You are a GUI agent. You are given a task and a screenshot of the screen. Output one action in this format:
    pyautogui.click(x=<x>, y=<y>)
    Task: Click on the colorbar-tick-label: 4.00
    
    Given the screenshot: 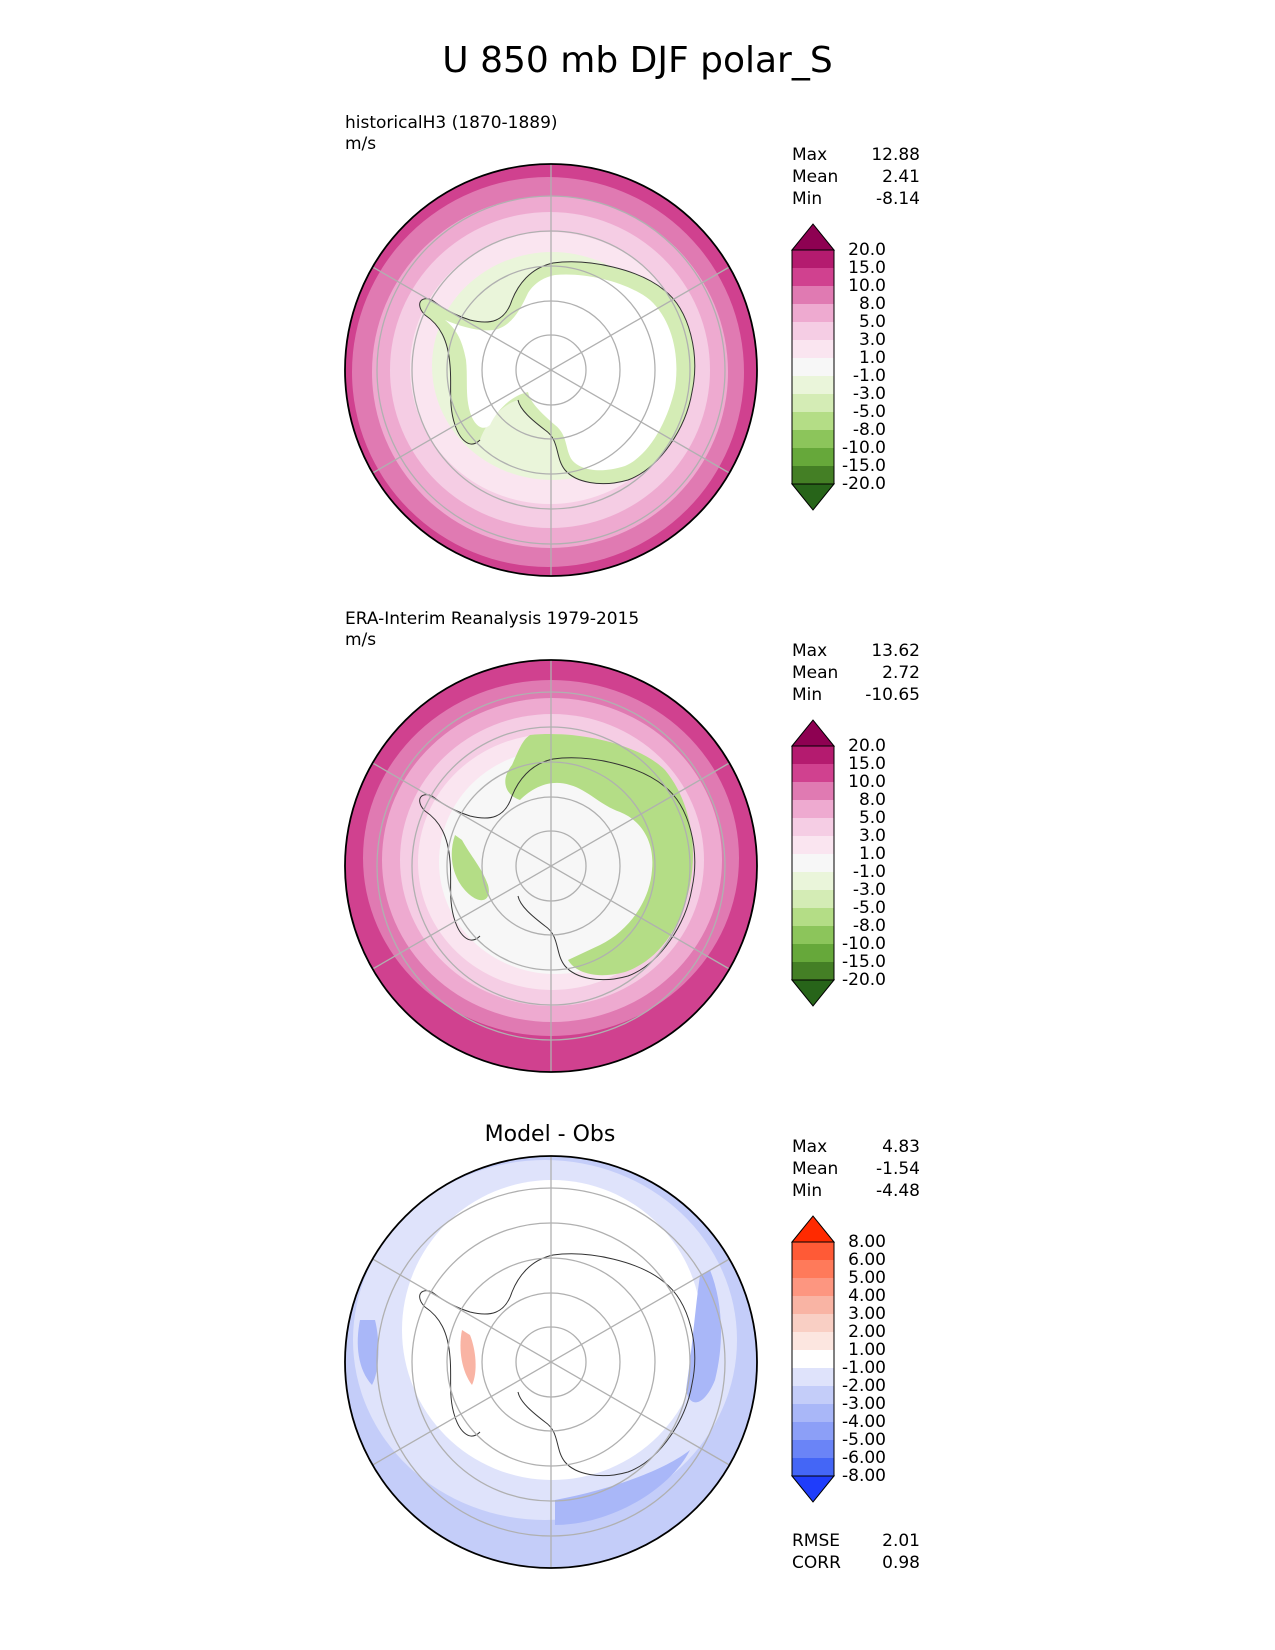 What is the action you would take?
    pyautogui.click(x=867, y=1296)
    